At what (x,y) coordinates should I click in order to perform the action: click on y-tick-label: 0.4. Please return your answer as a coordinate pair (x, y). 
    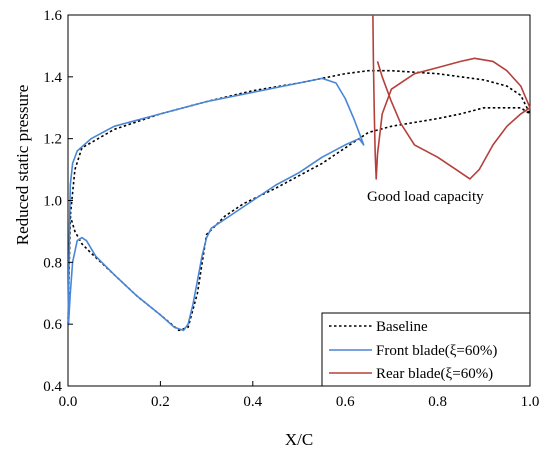
    Looking at the image, I should click on (52, 387).